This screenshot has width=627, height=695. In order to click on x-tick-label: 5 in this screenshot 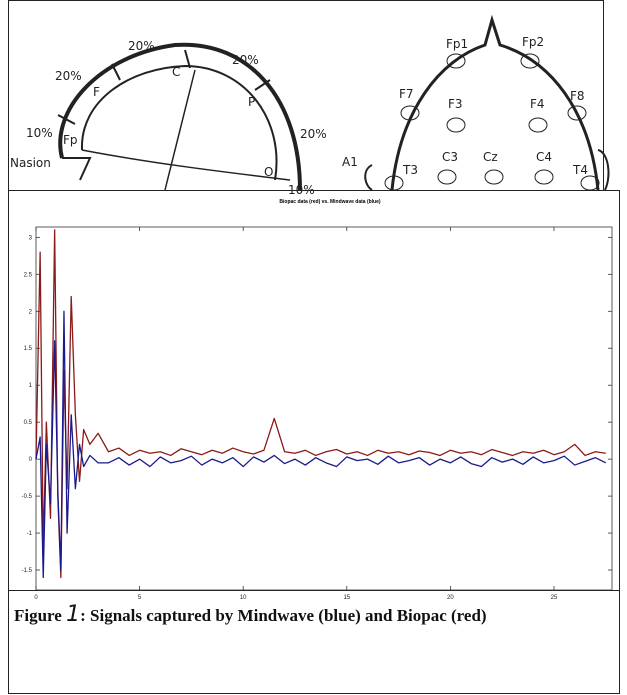, I will do `click(140, 598)`.